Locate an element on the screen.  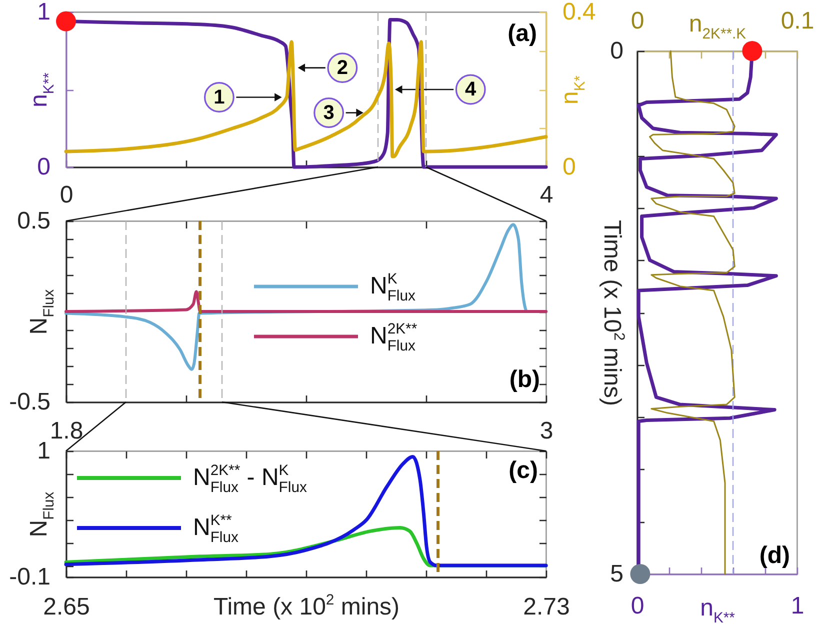
y-tick-label: 0 is located at coordinates (43, 167).